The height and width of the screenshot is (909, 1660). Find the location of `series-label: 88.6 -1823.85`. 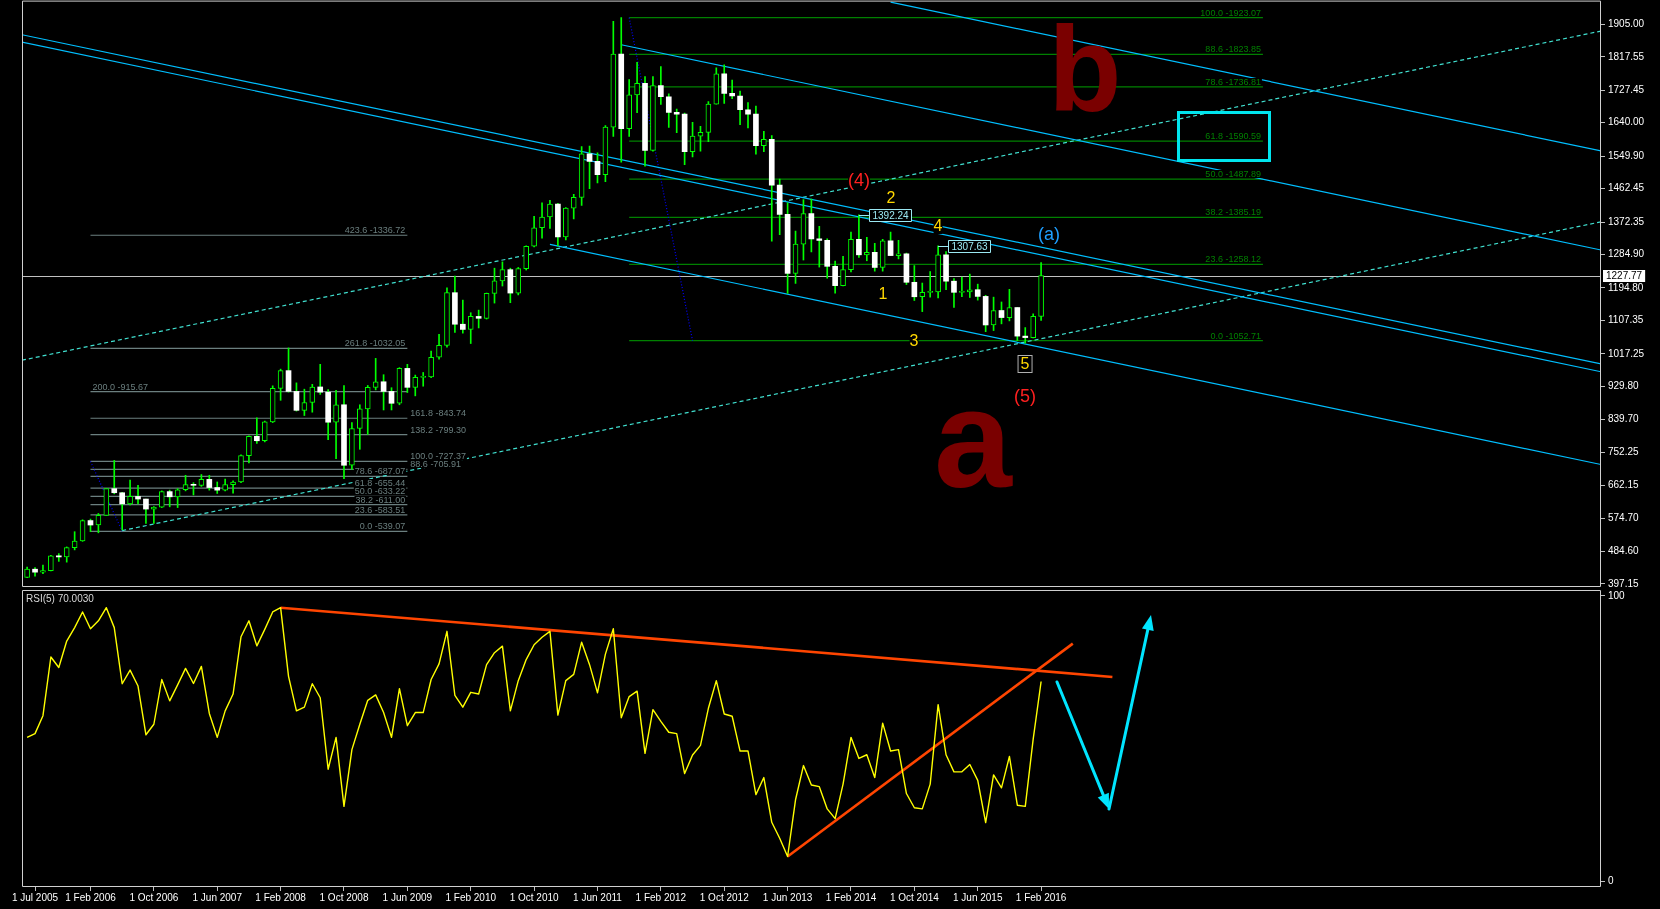

series-label: 88.6 -1823.85 is located at coordinates (1233, 49).